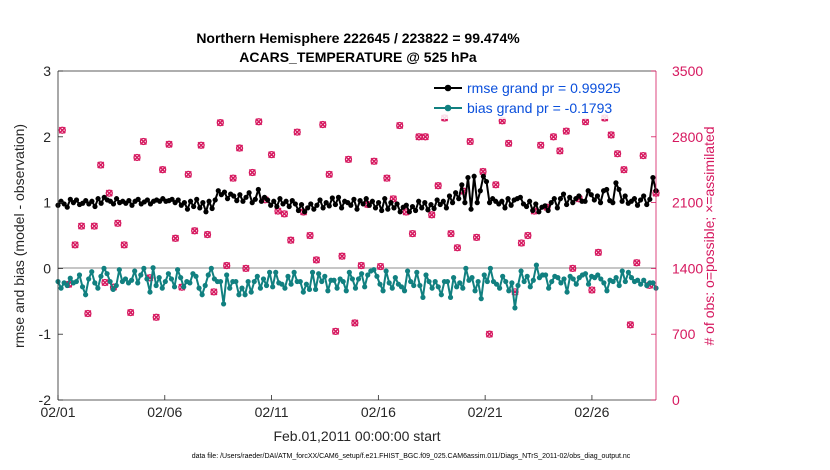 The image size is (830, 470). I want to click on y-right-tick-label: 1400, so click(687, 268).